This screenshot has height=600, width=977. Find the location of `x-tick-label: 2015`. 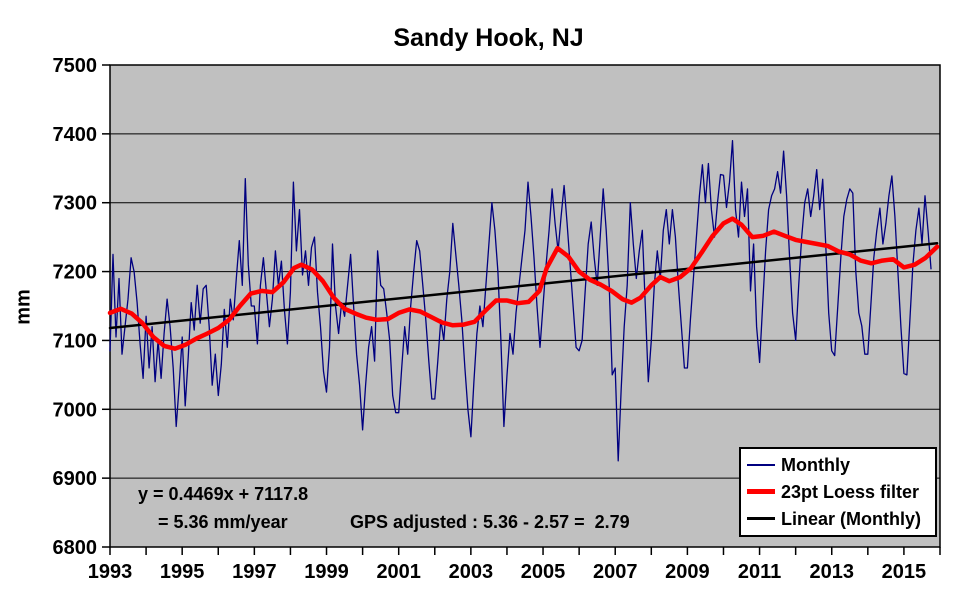

x-tick-label: 2015 is located at coordinates (904, 572).